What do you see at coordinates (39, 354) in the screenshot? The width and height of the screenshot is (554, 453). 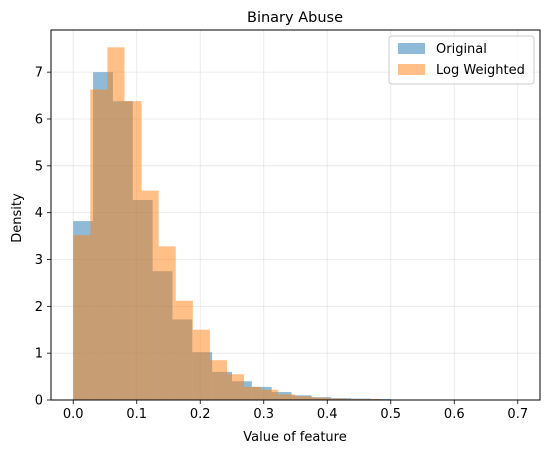 I see `y-tick-label: 1` at bounding box center [39, 354].